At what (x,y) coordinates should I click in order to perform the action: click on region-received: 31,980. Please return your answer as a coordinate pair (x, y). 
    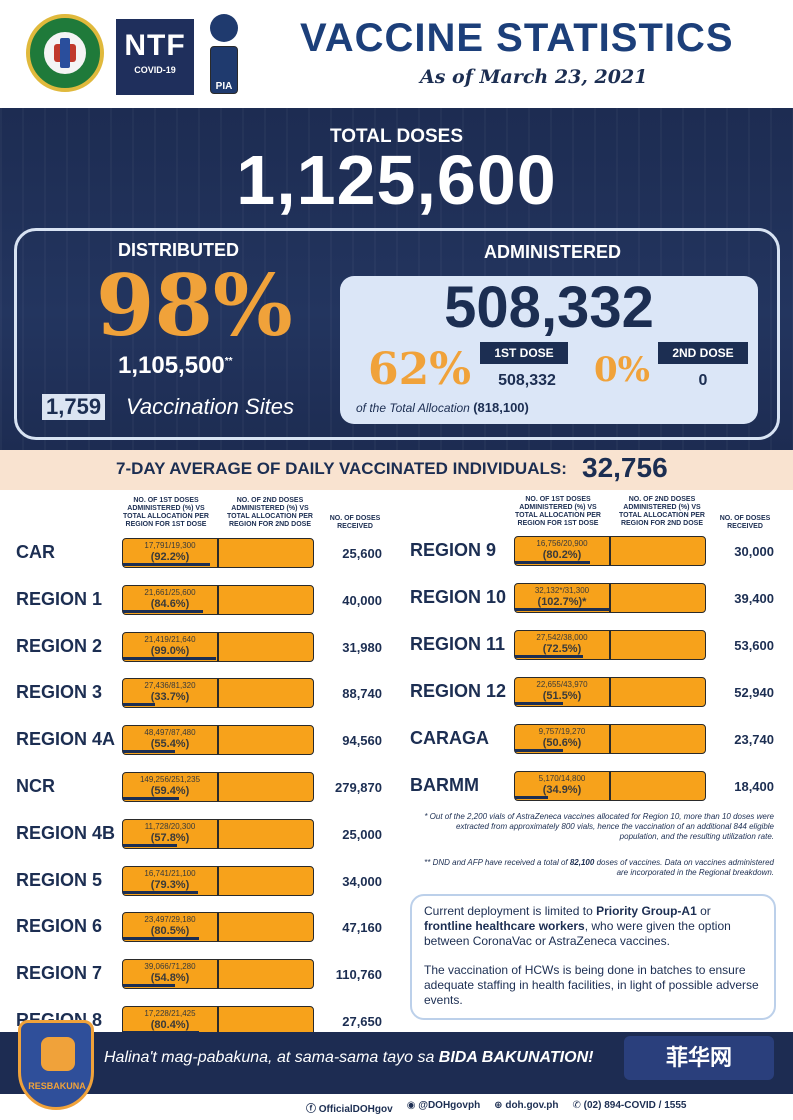
    Looking at the image, I should click on (362, 647).